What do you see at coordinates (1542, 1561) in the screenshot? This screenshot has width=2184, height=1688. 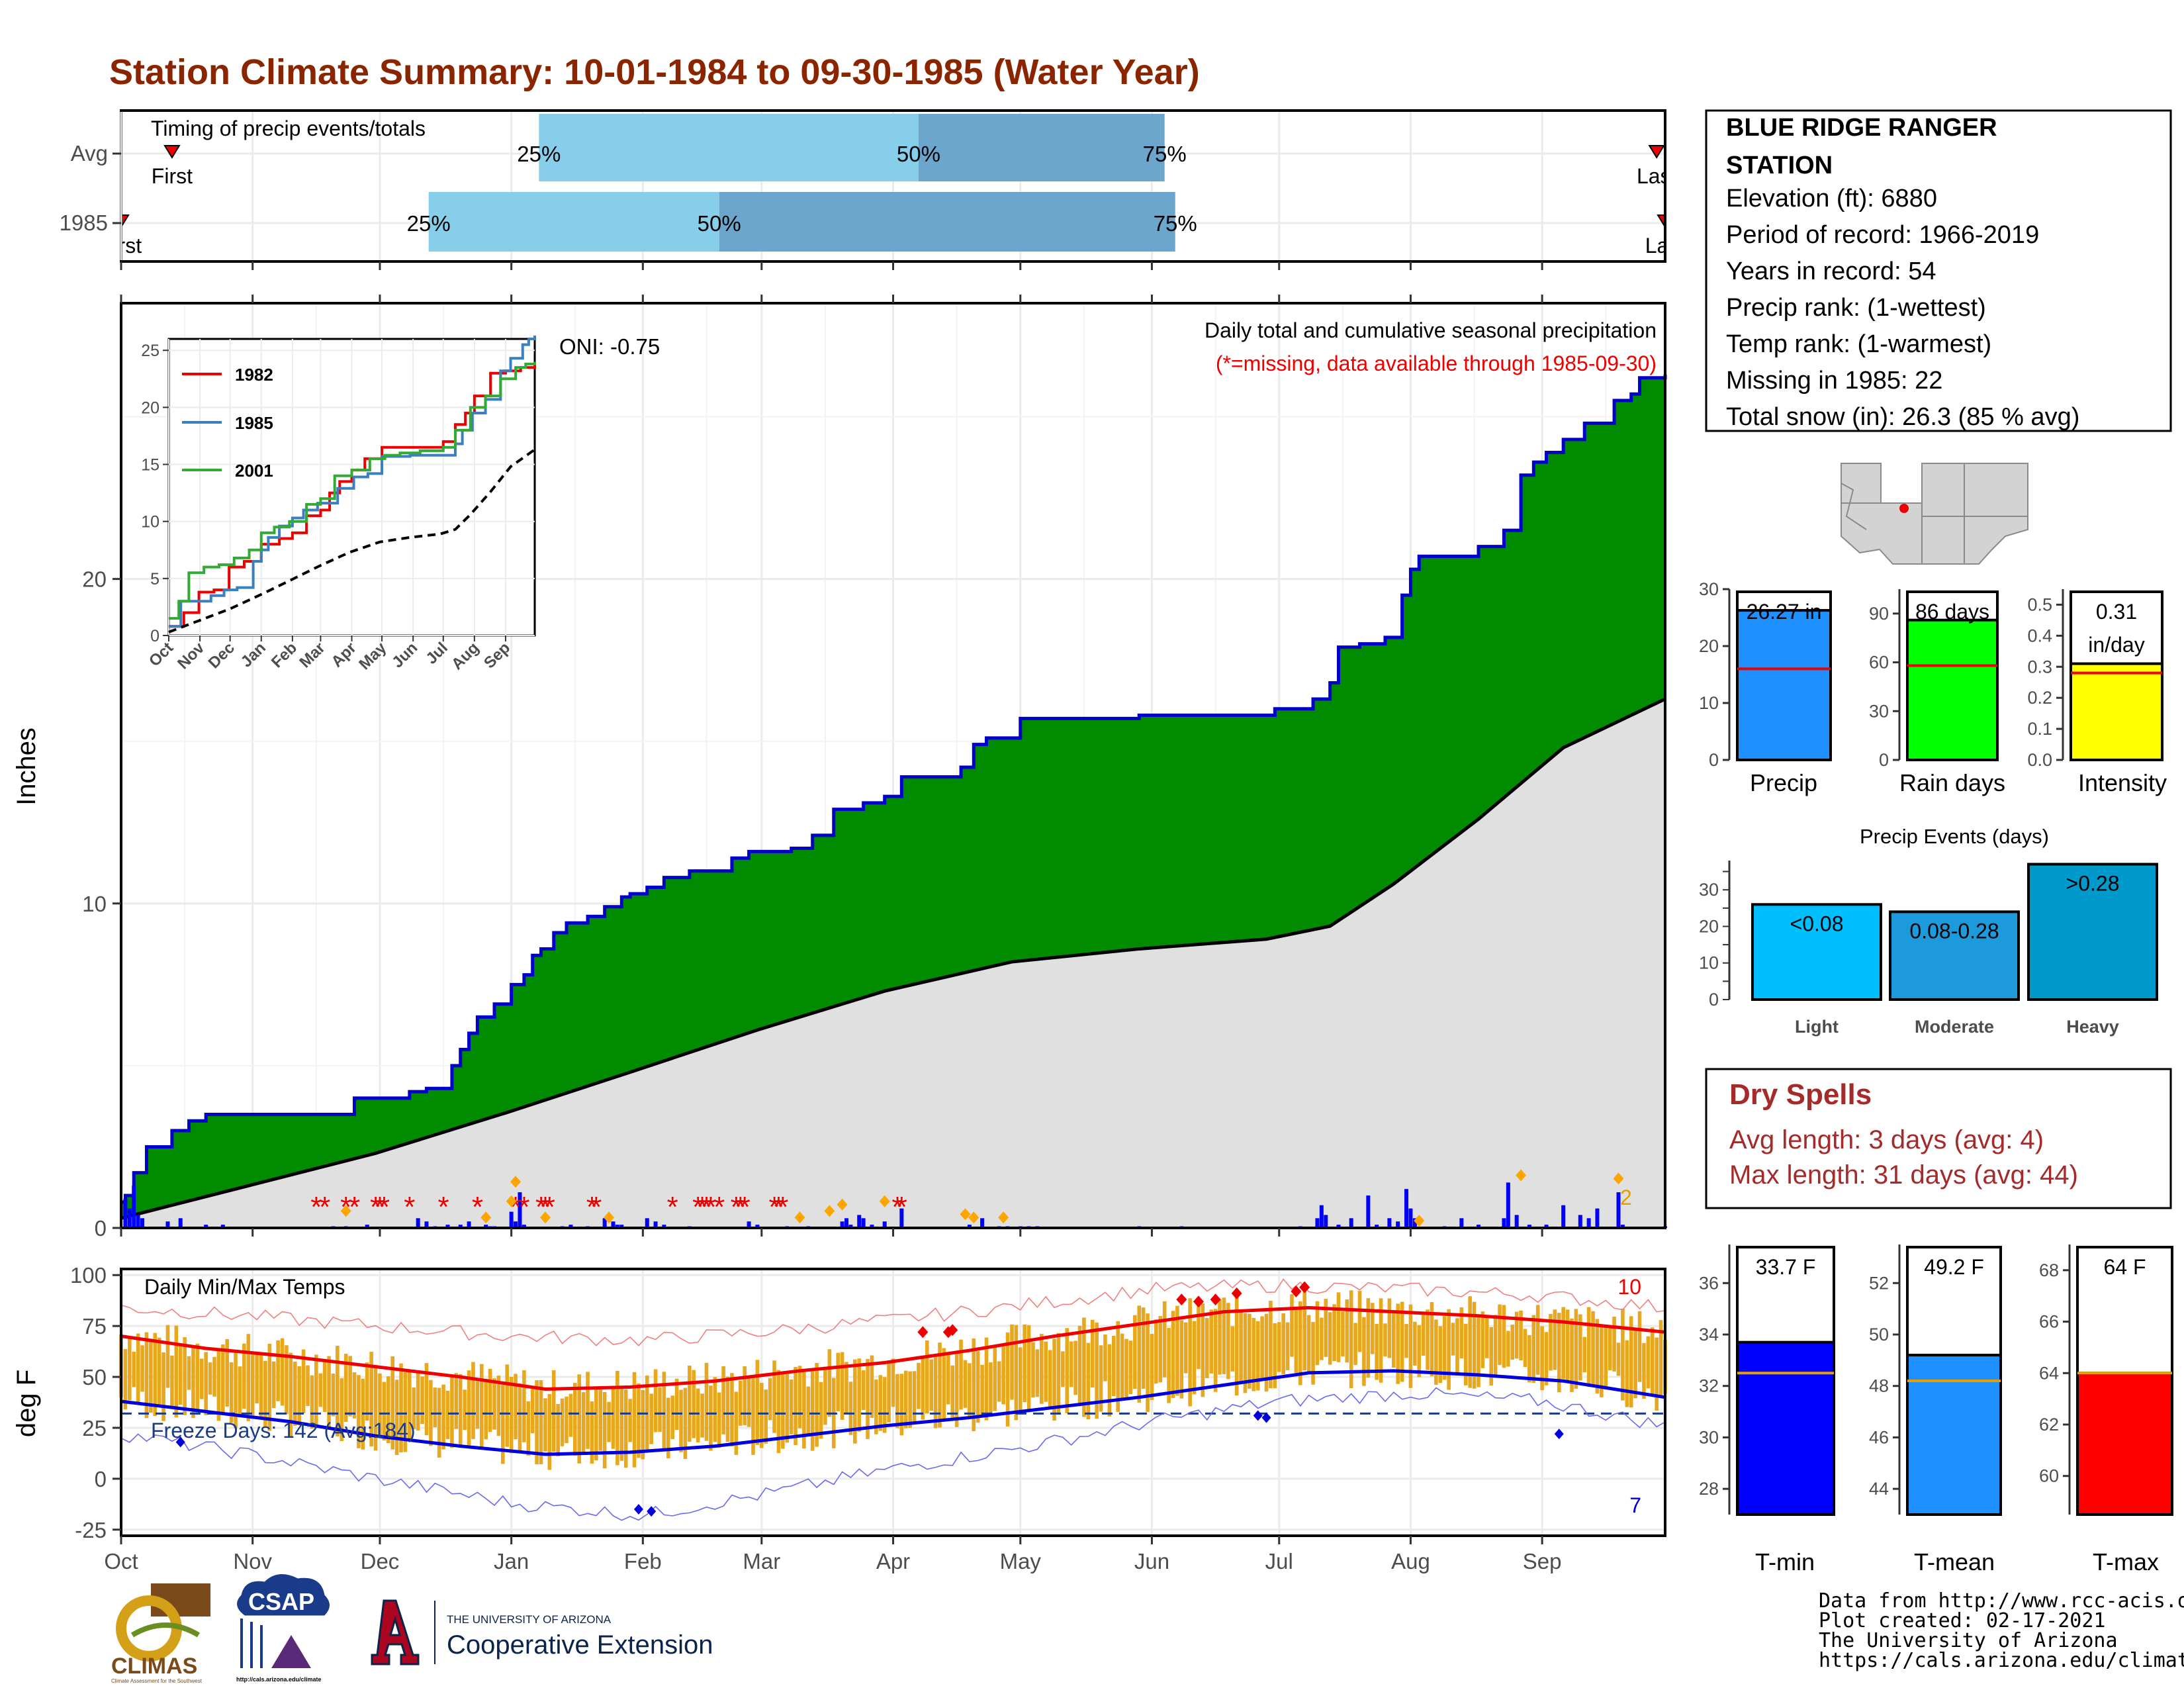 I see `month-label: Sep` at bounding box center [1542, 1561].